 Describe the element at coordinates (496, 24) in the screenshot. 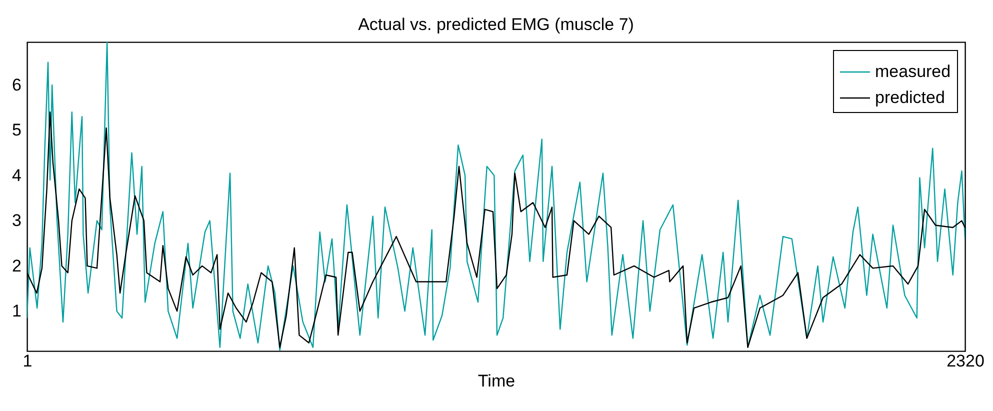

I see `chart-title: Actual vs. predicted EMG (muscle 7)` at that location.